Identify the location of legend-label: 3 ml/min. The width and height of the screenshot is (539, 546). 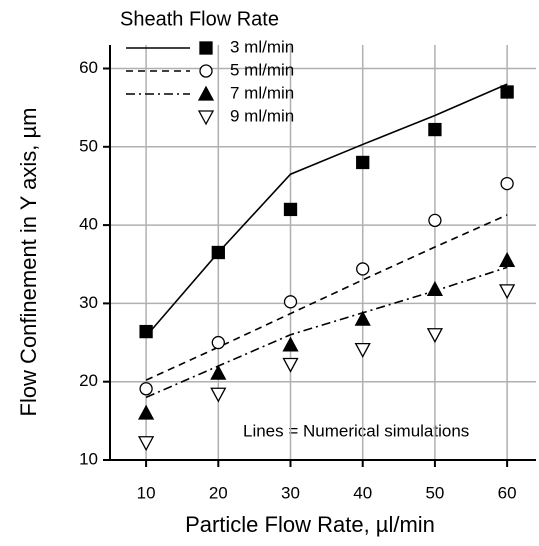
(262, 46).